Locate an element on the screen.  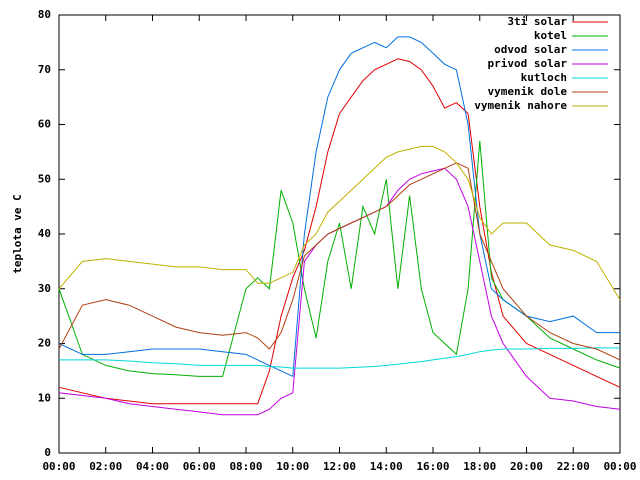
x-tick-label: 08:00 is located at coordinates (245, 466).